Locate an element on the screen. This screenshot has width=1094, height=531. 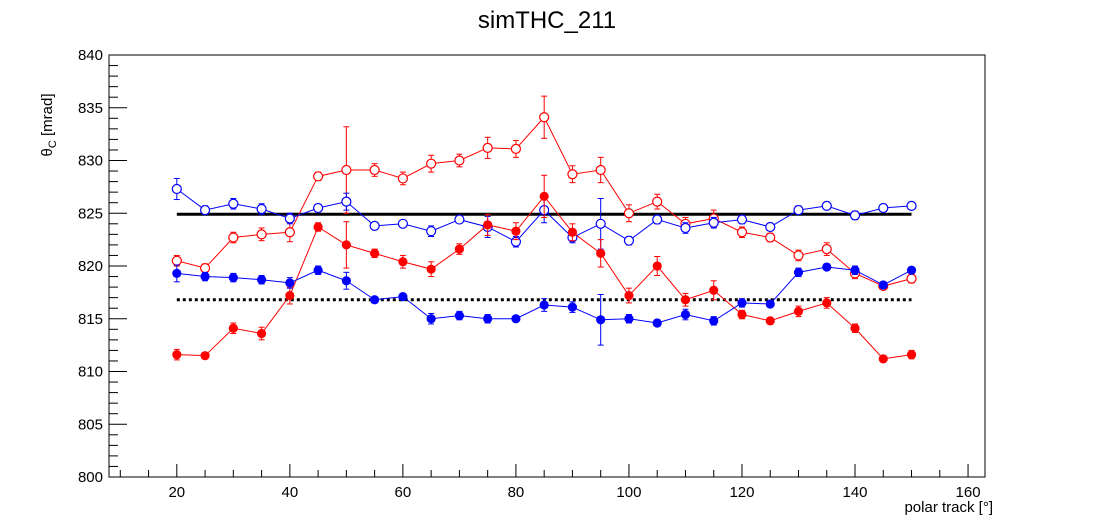
y-tick-label: 835 is located at coordinates (90, 108).